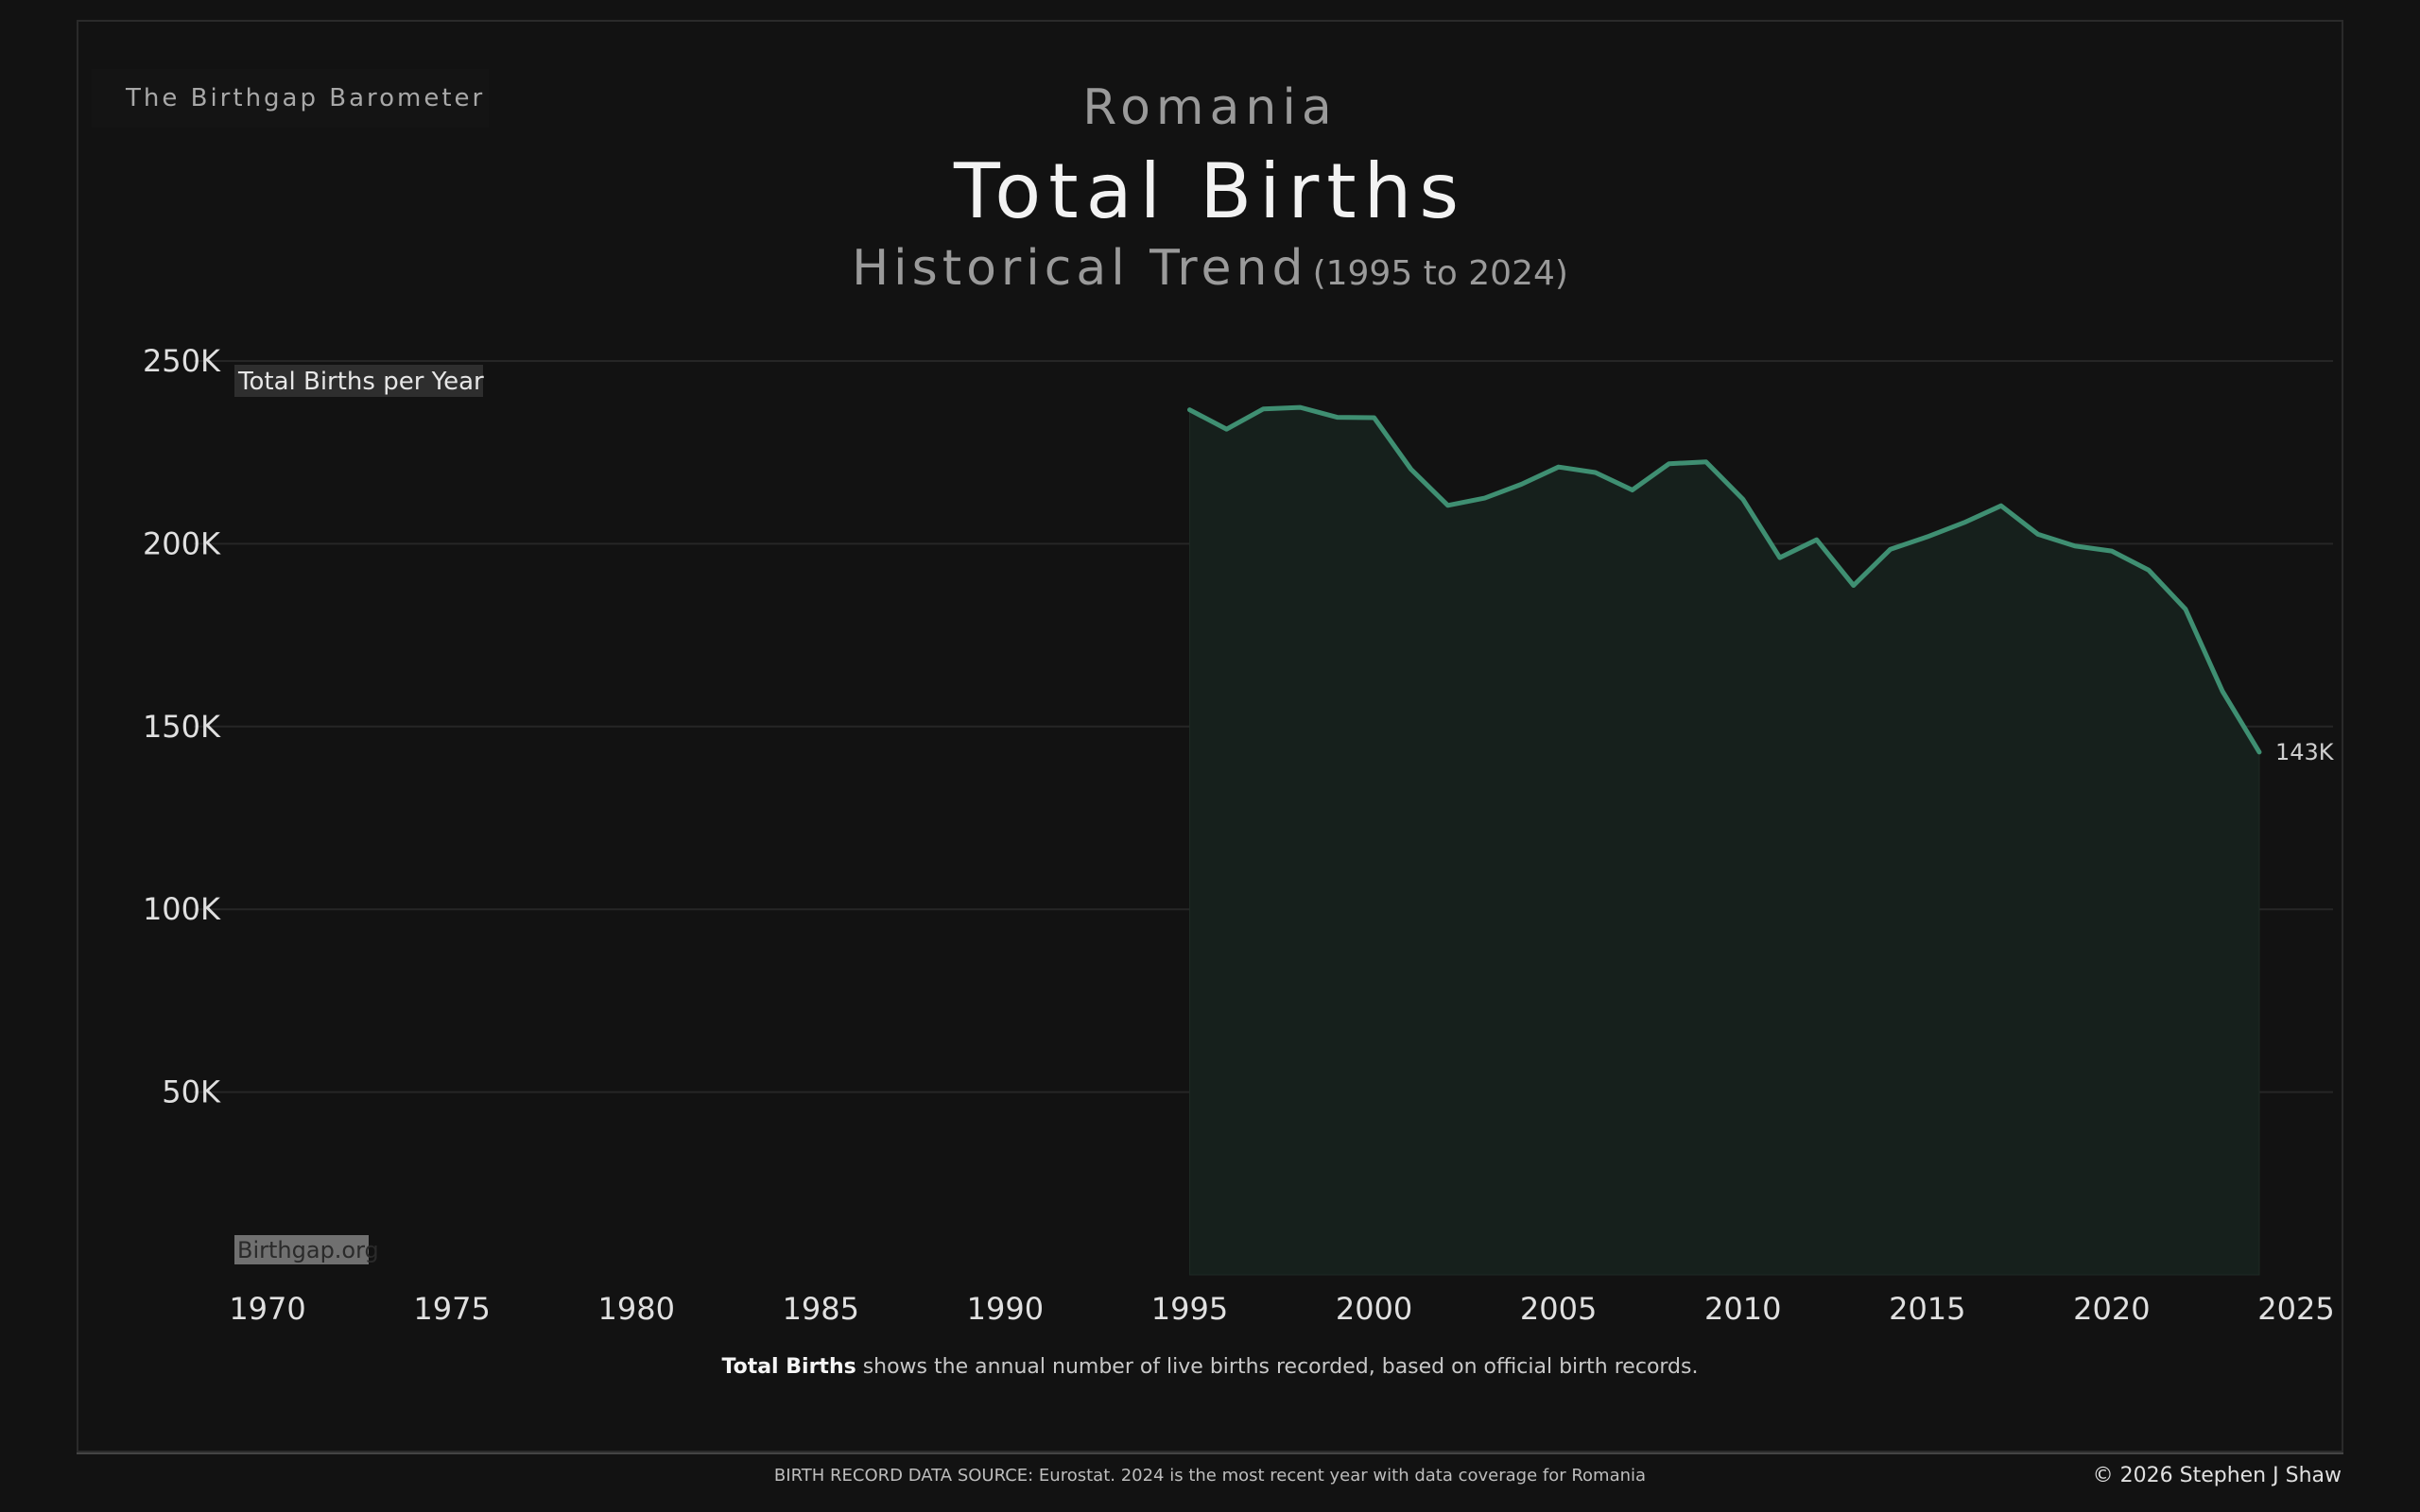 This screenshot has width=2420, height=1512. I want to click on copyright: © 2026 Stephen J Shaw, so click(2217, 1475).